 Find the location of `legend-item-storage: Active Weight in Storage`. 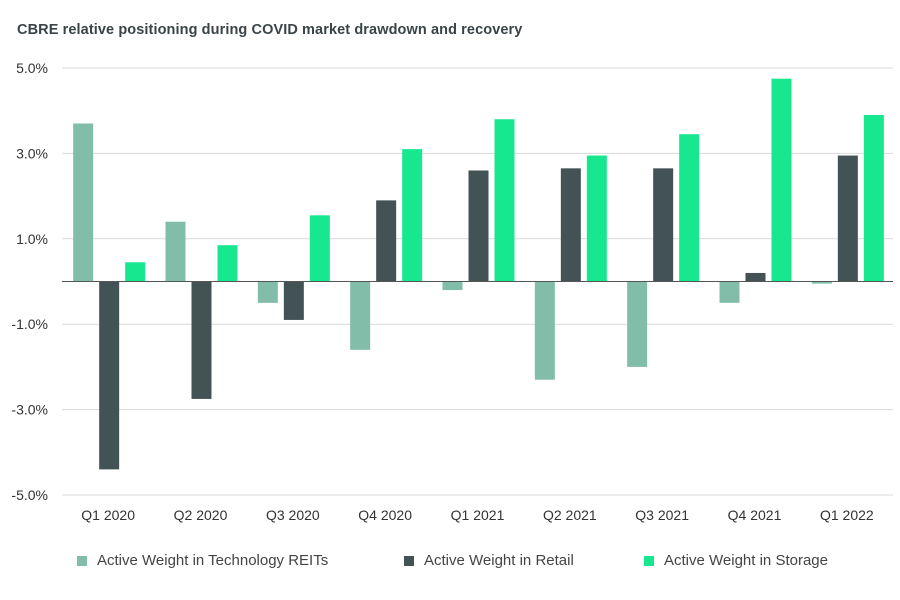

legend-item-storage: Active Weight in Storage is located at coordinates (736, 560).